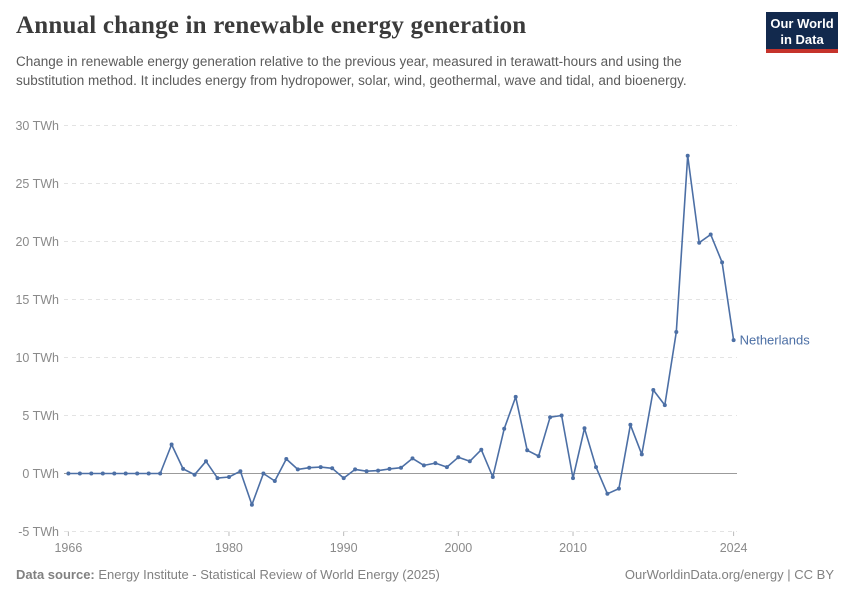 This screenshot has width=850, height=600. What do you see at coordinates (630, 424) in the screenshot?
I see `data-point-2015` at bounding box center [630, 424].